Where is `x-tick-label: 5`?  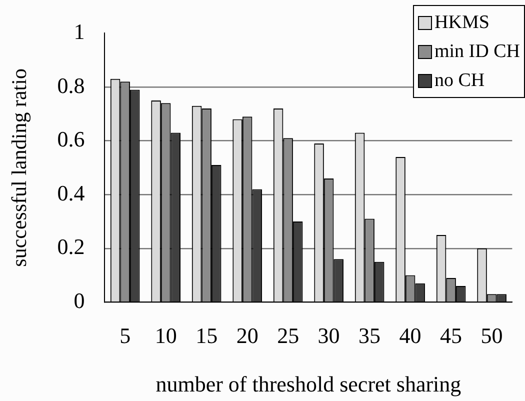 x-tick-label: 5 is located at coordinates (125, 335).